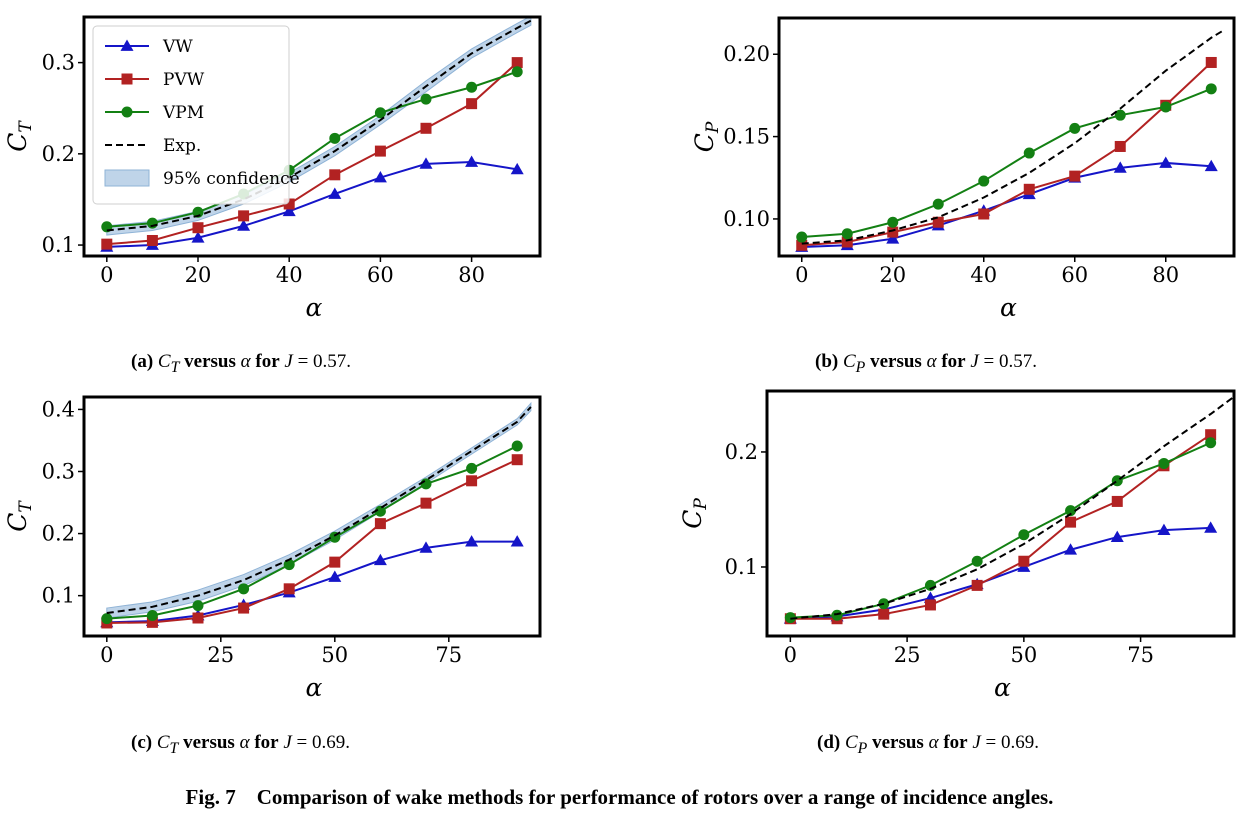  What do you see at coordinates (289, 275) in the screenshot?
I see `x-tick-label: 40` at bounding box center [289, 275].